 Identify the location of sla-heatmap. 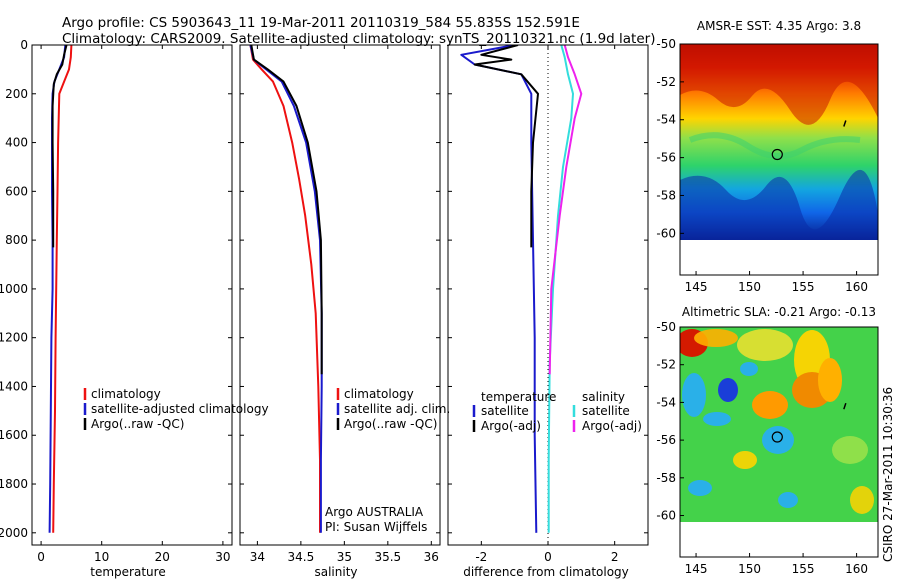
(779, 424).